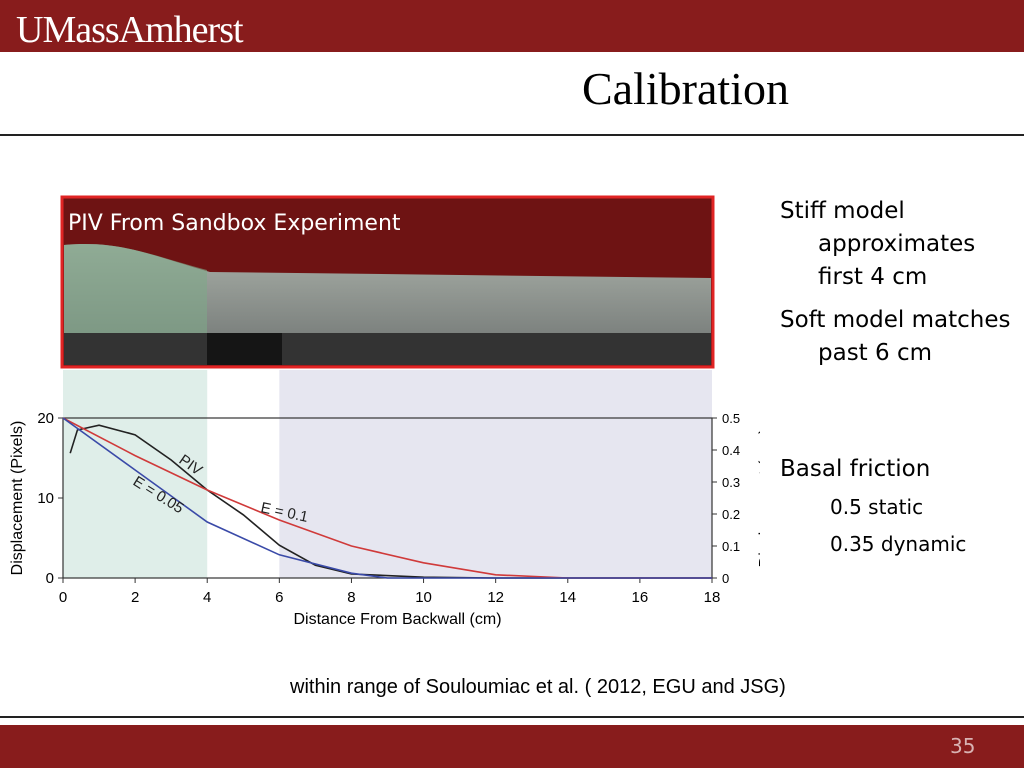 Image resolution: width=1024 pixels, height=768 pixels. What do you see at coordinates (17, 498) in the screenshot?
I see `y-axis-label: Displacement (Pixels)` at bounding box center [17, 498].